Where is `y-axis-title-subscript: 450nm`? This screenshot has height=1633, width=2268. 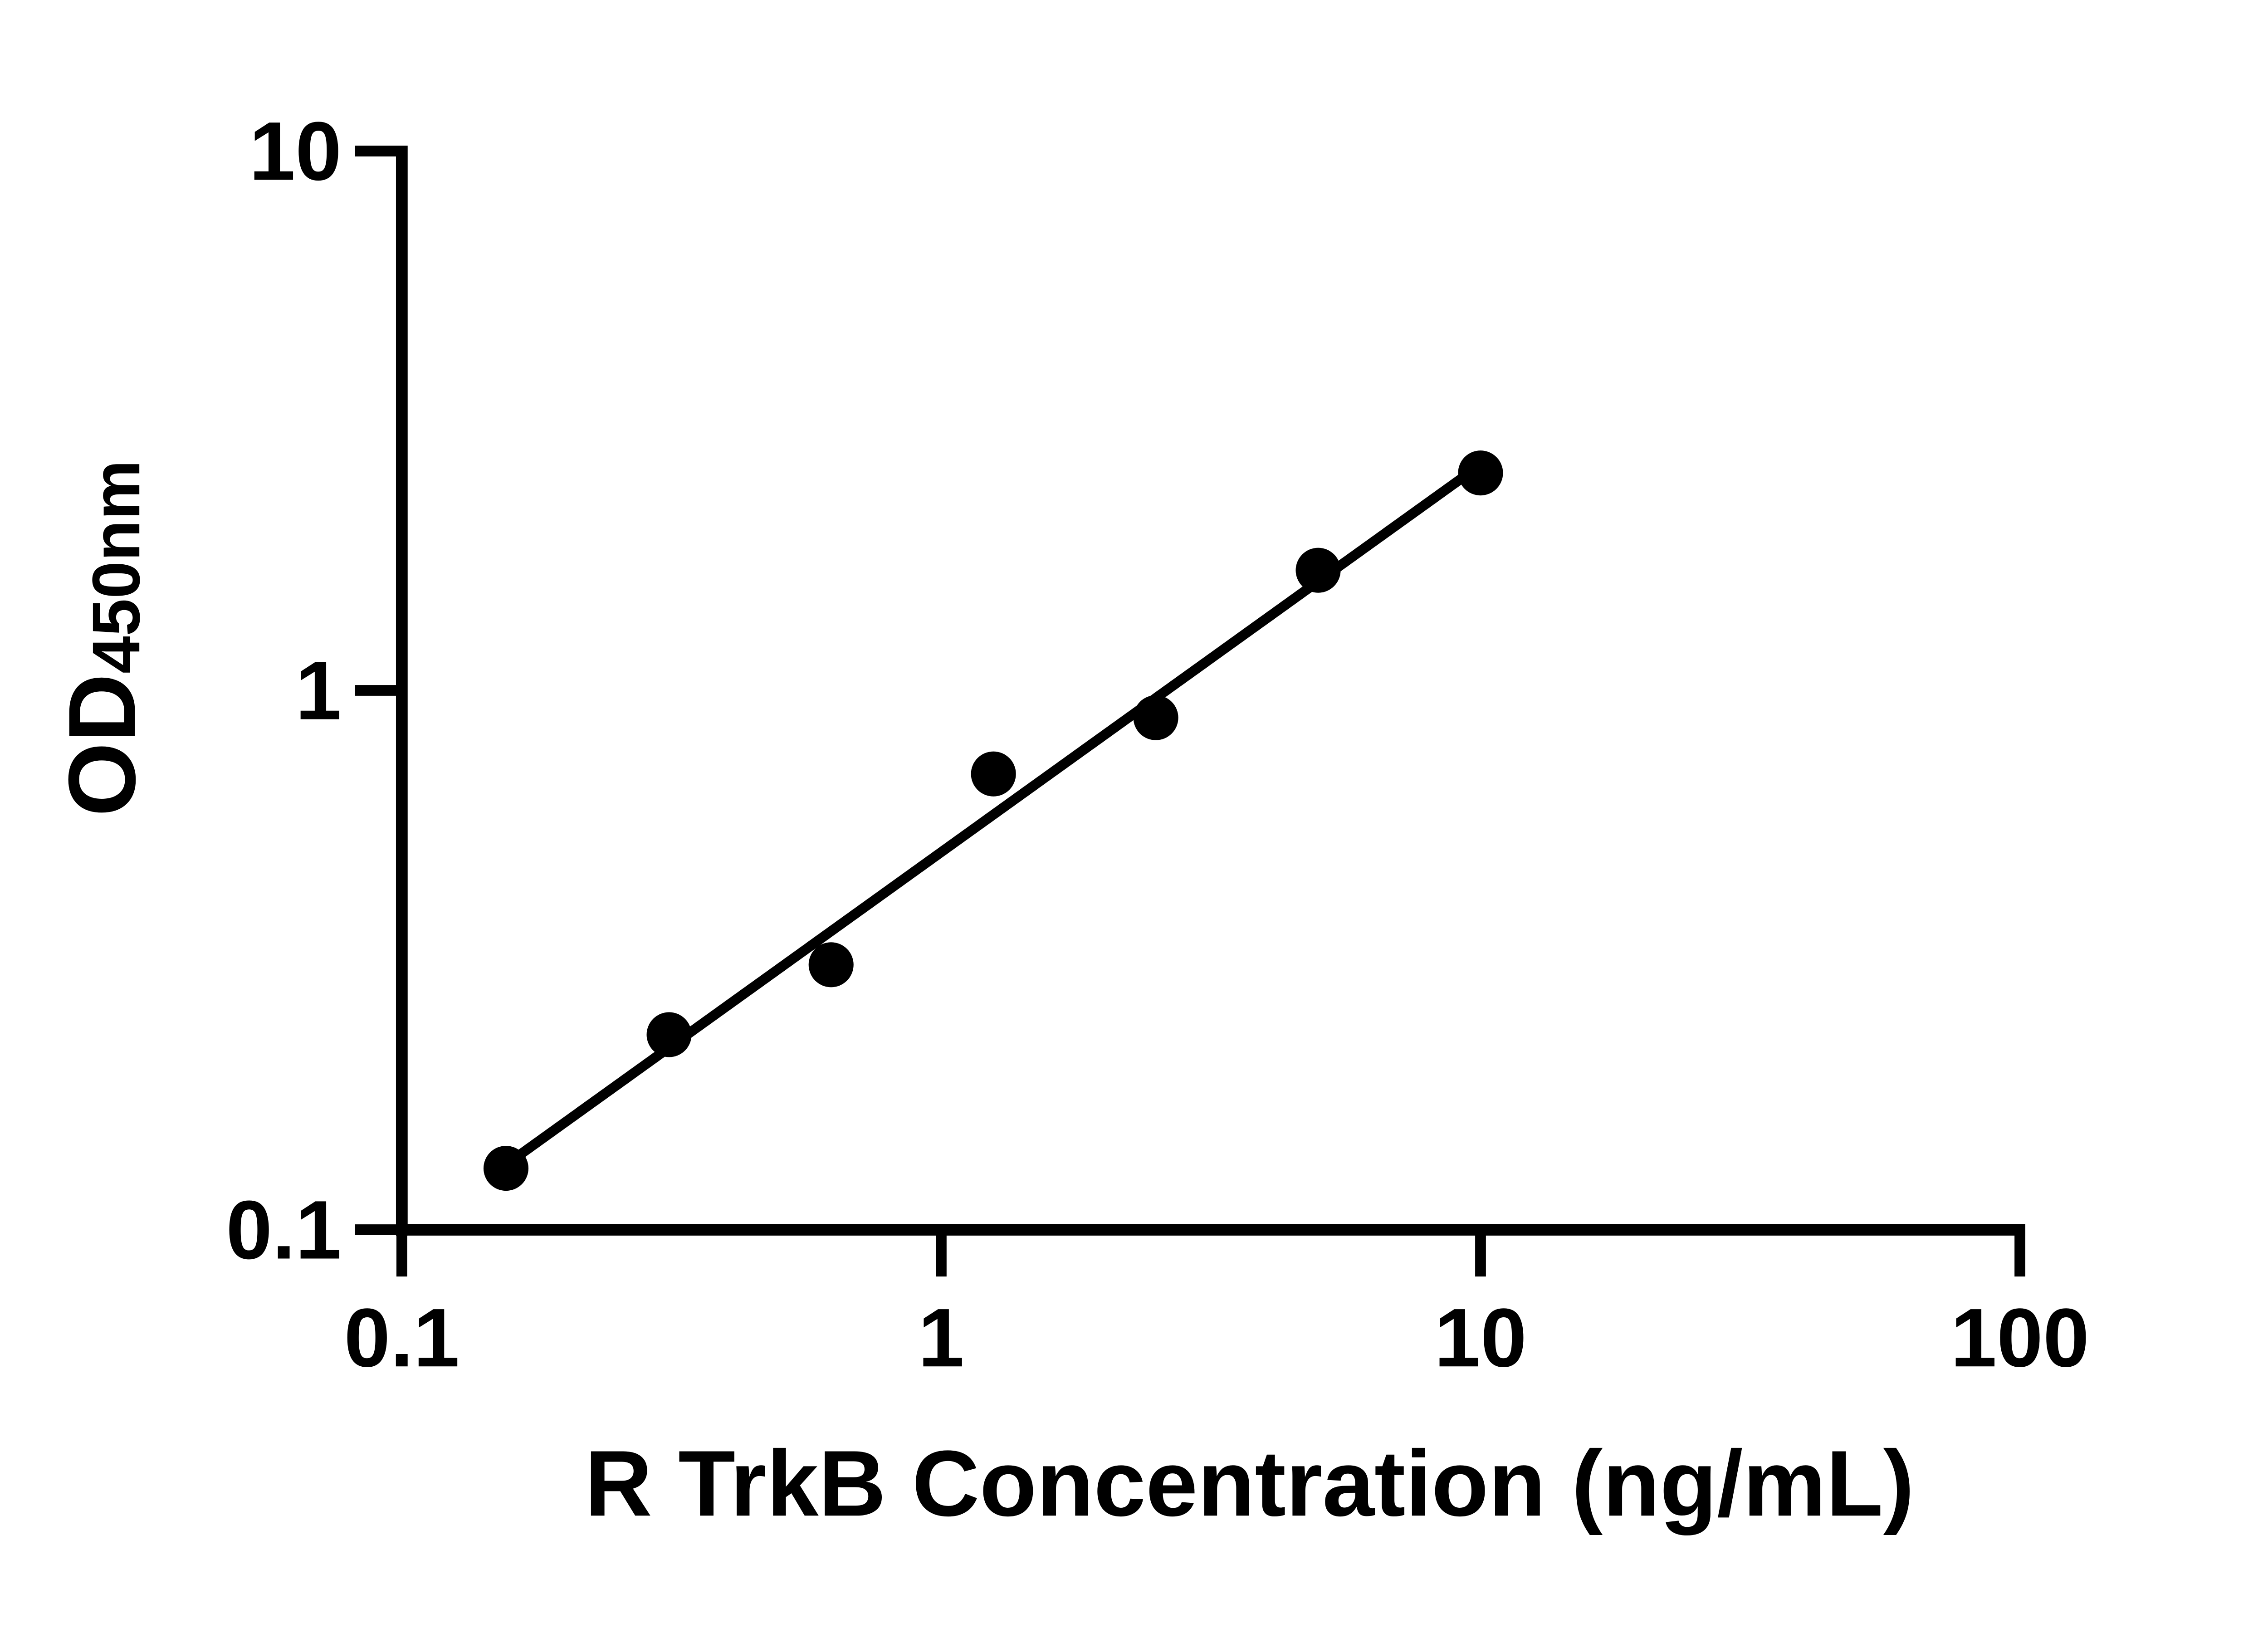
y-axis-title-subscript: 450nm is located at coordinates (116, 567).